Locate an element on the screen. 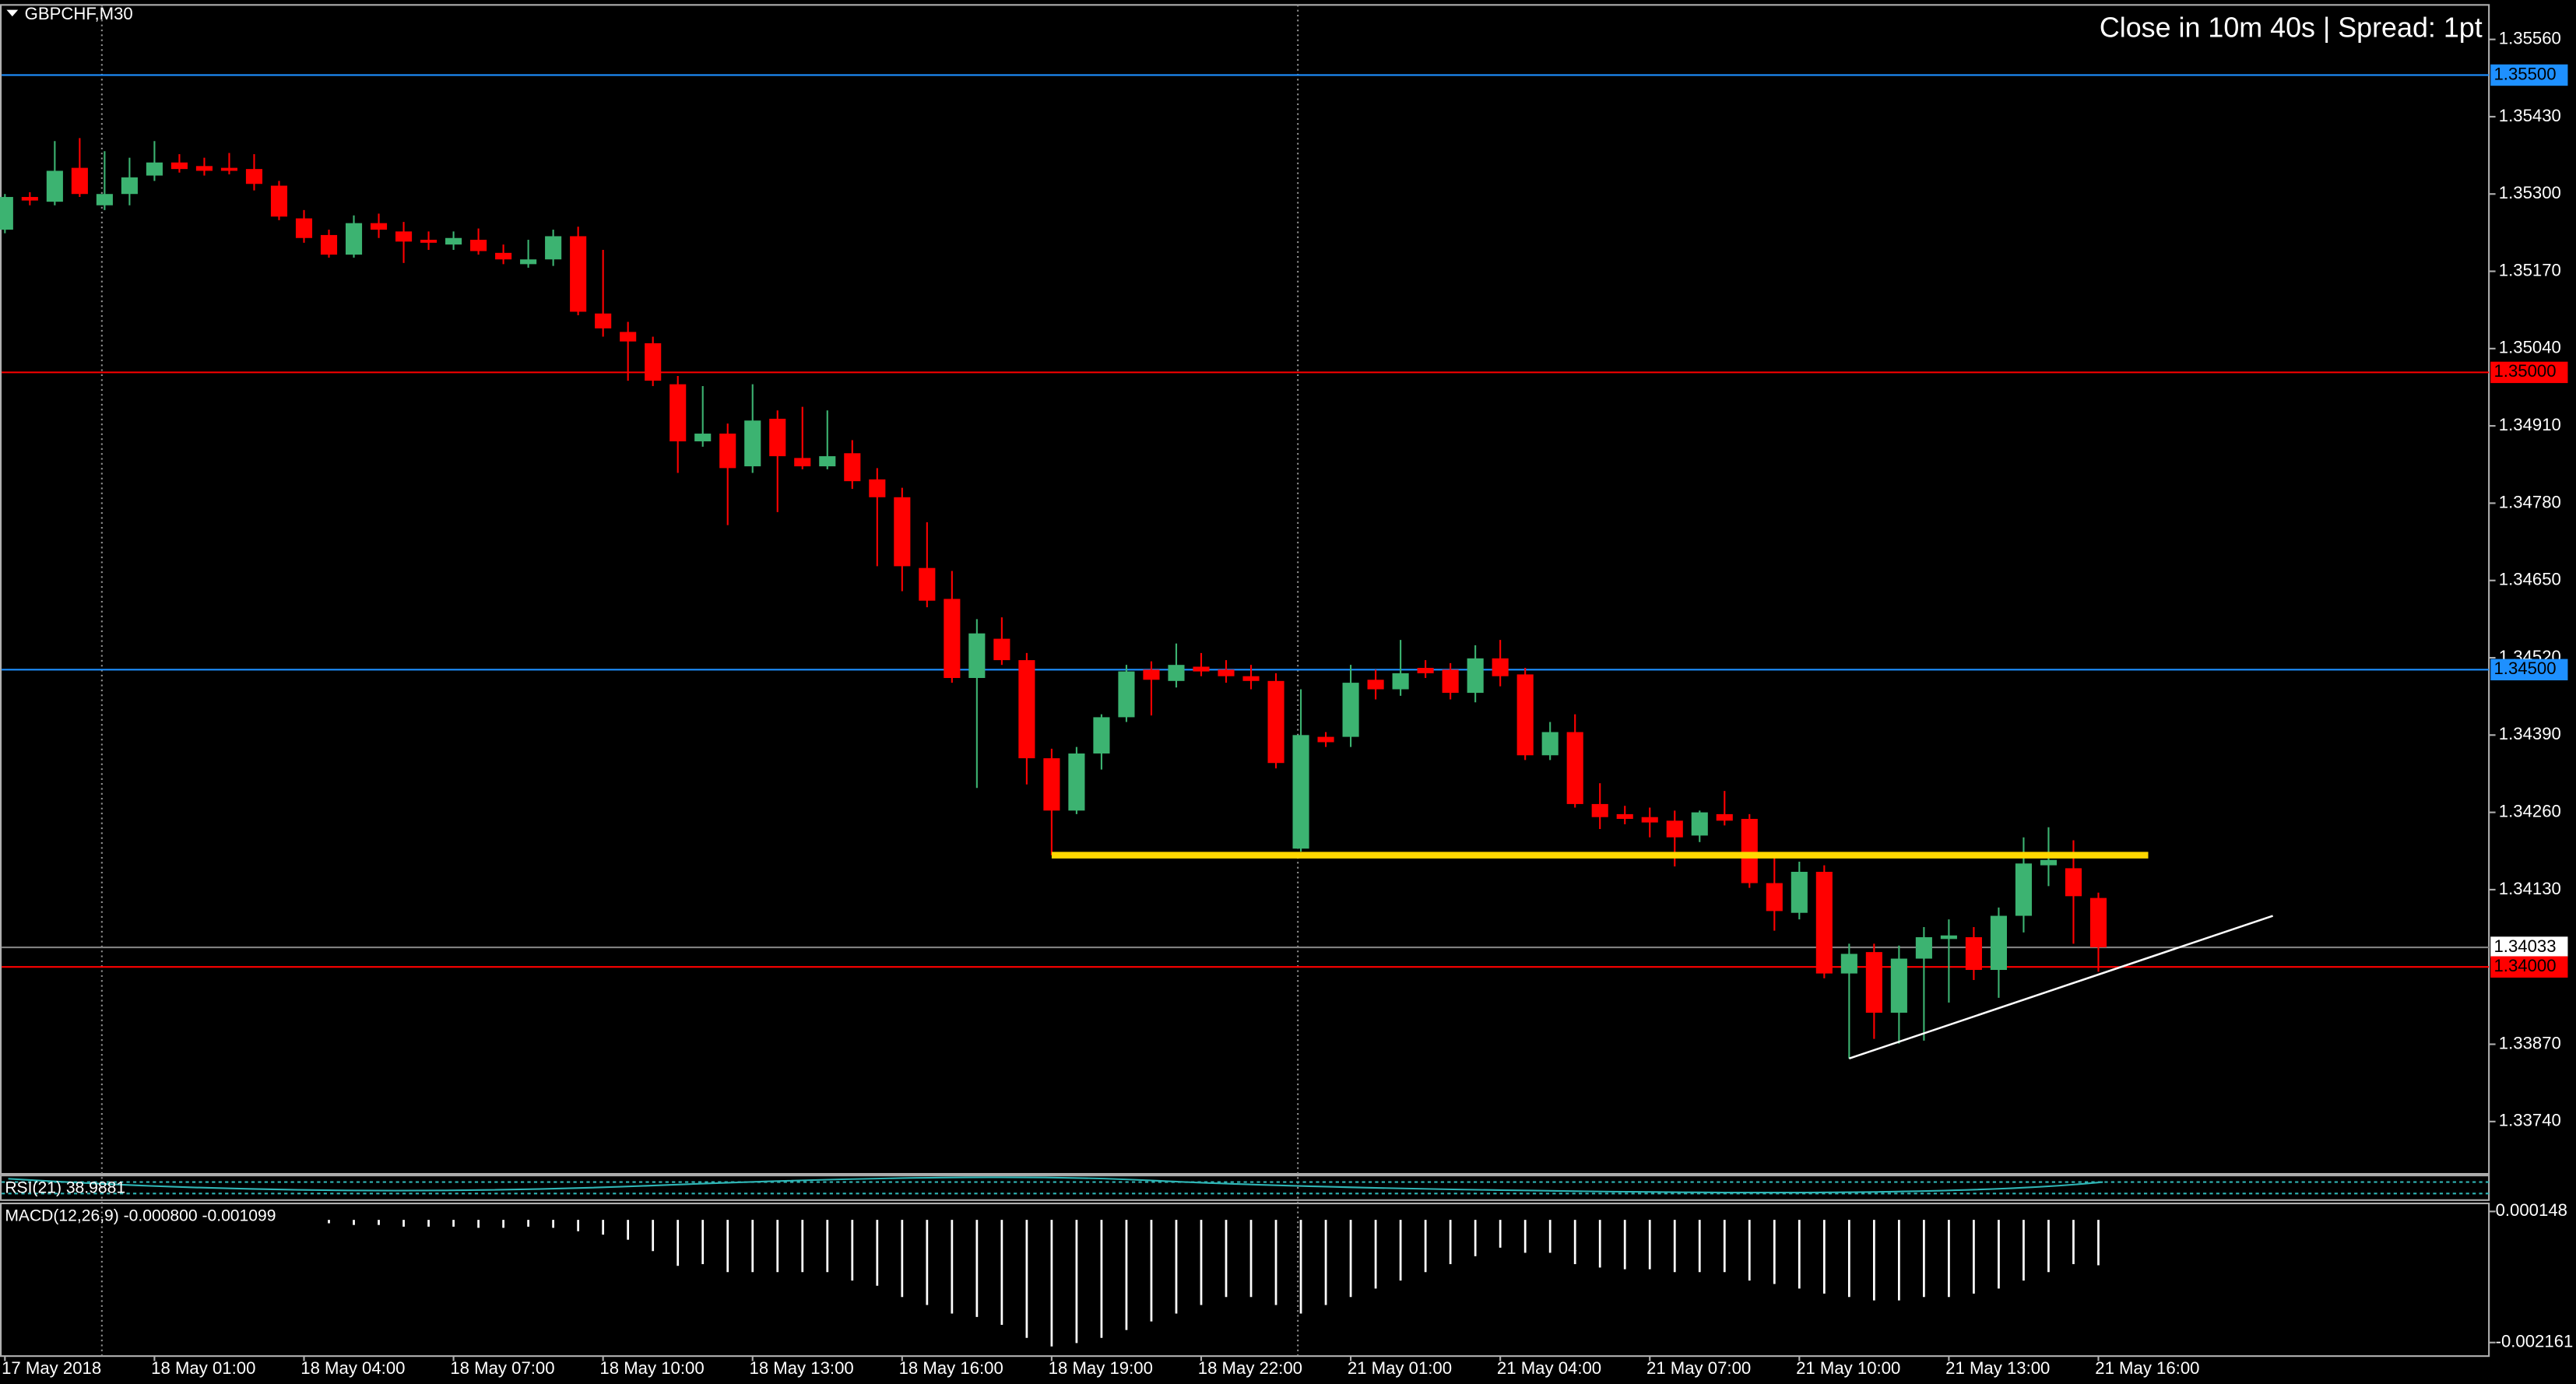 This screenshot has height=1384, width=2576. y-tick-label: 1.34130 is located at coordinates (2530, 888).